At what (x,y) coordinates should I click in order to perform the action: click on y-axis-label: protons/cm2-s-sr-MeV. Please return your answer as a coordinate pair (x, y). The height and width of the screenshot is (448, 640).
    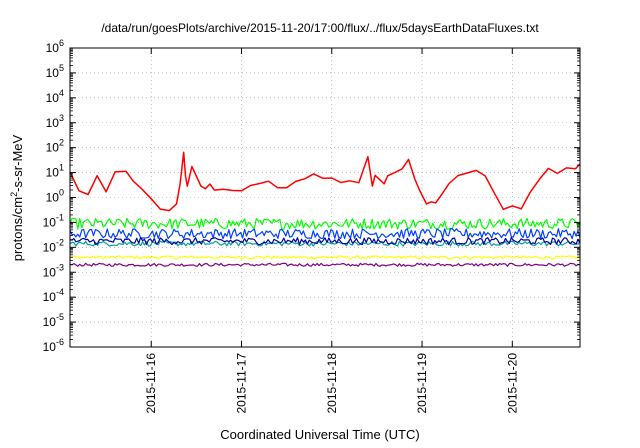
    Looking at the image, I should click on (17, 197).